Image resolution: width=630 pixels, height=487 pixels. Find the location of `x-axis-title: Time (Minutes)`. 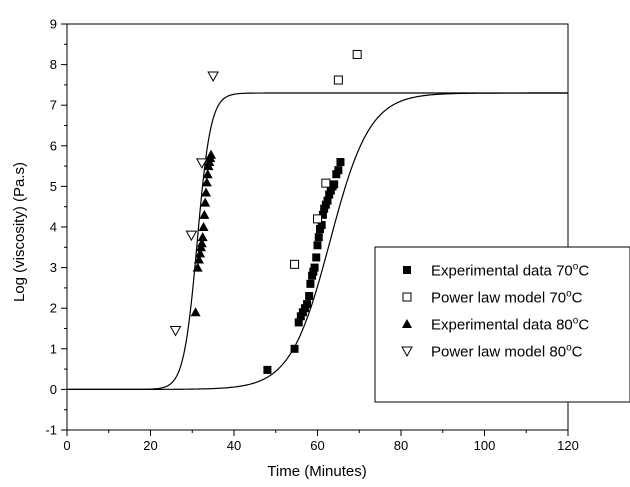

x-axis-title: Time (Minutes) is located at coordinates (316, 471).